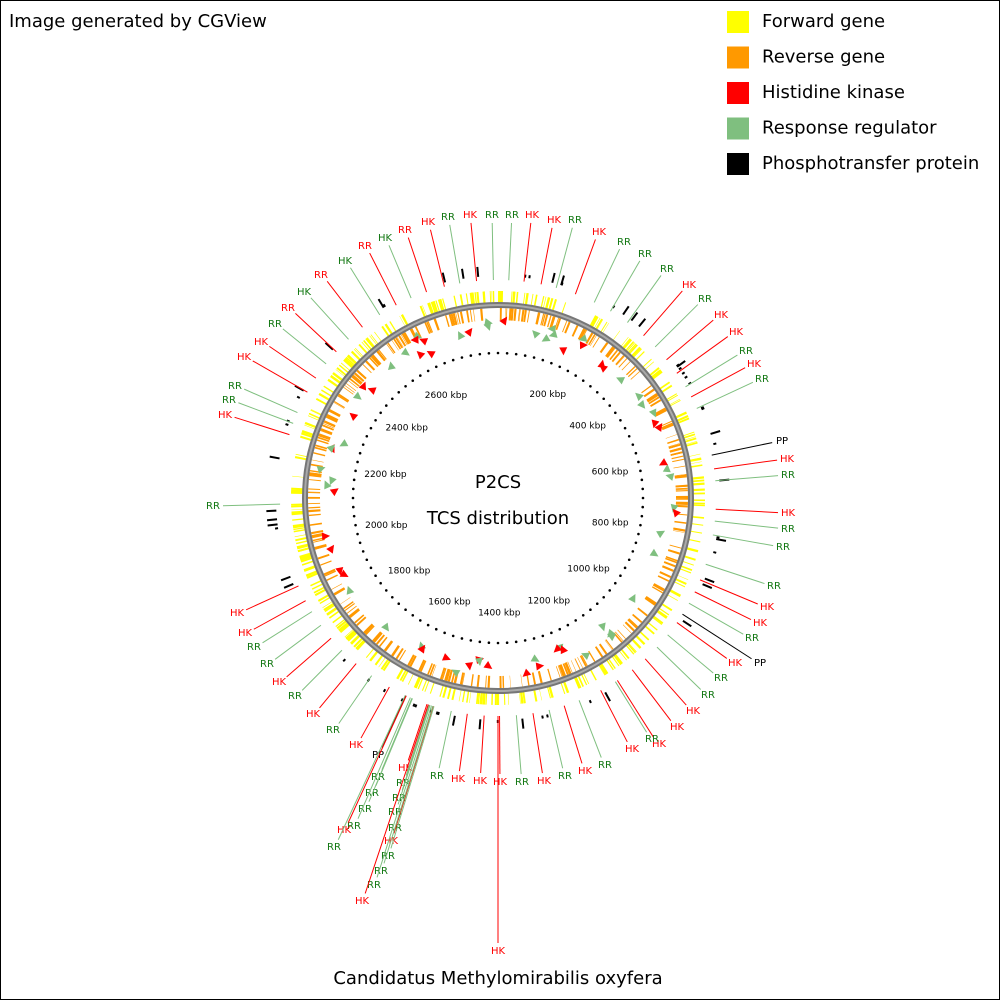  Describe the element at coordinates (378, 755) in the screenshot. I see `feature-label: PP` at that location.